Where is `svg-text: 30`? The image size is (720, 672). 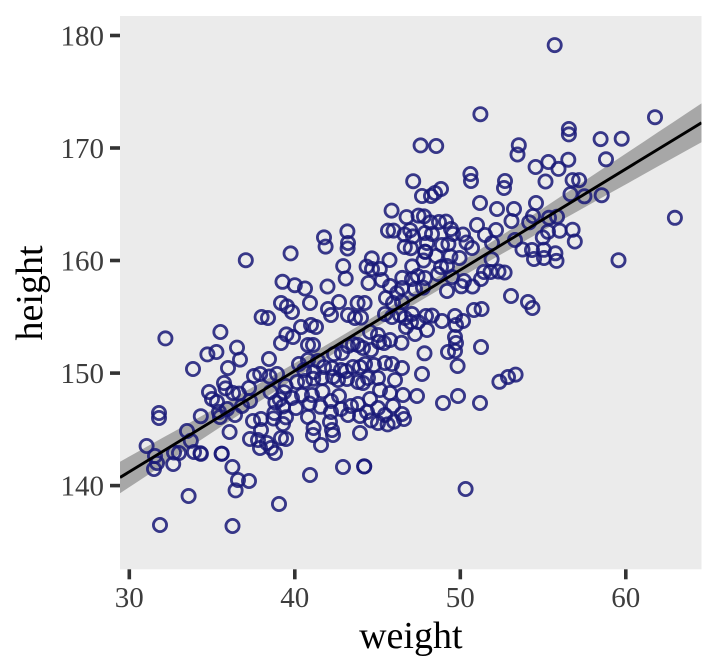 svg-text: 30 is located at coordinates (129, 598).